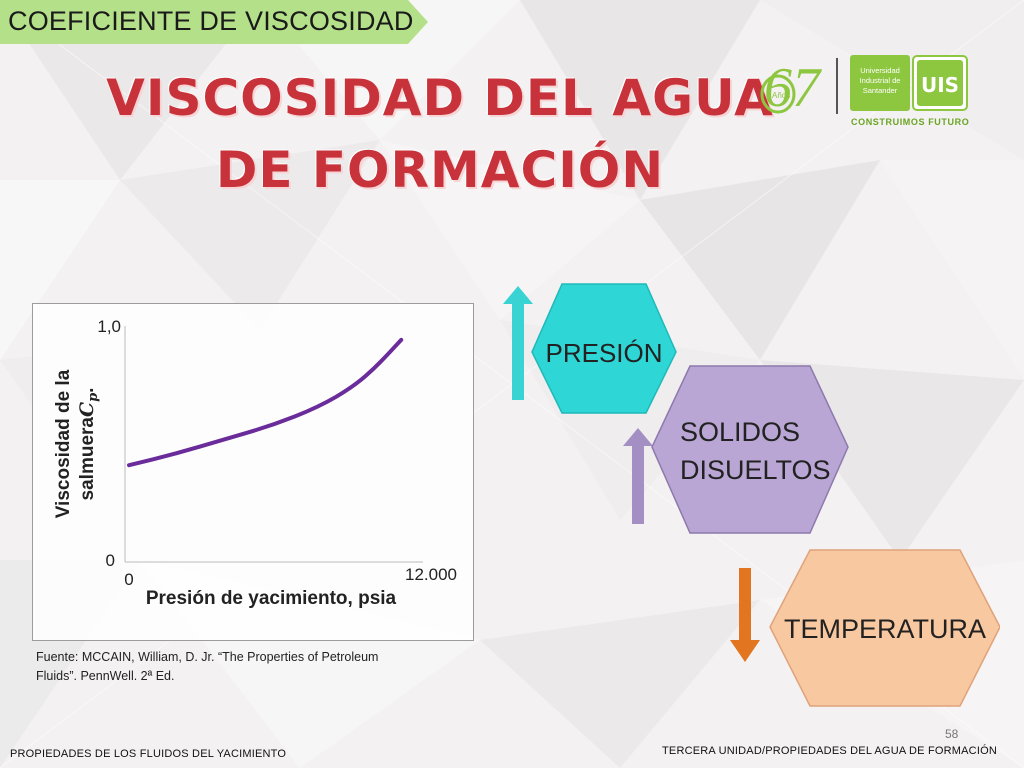 This screenshot has width=1024, height=768. I want to click on pressure-label: PRESIÓN, so click(603, 353).